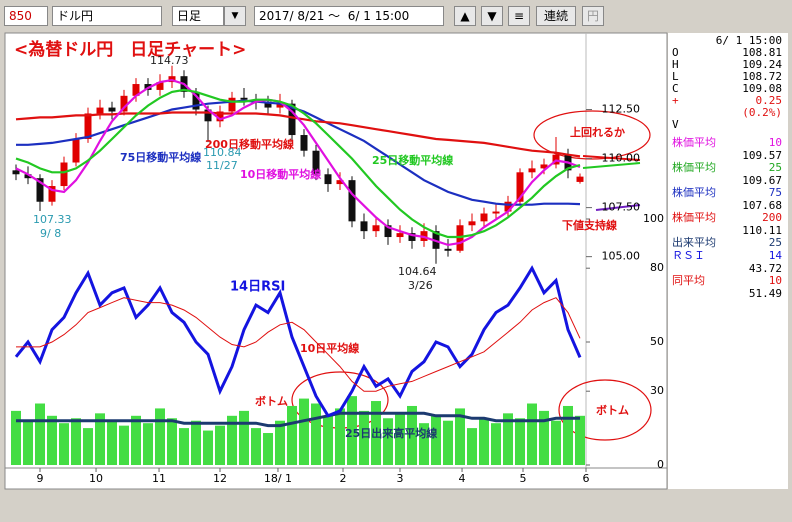  I want to click on quote-value: 0.25, so click(769, 100).